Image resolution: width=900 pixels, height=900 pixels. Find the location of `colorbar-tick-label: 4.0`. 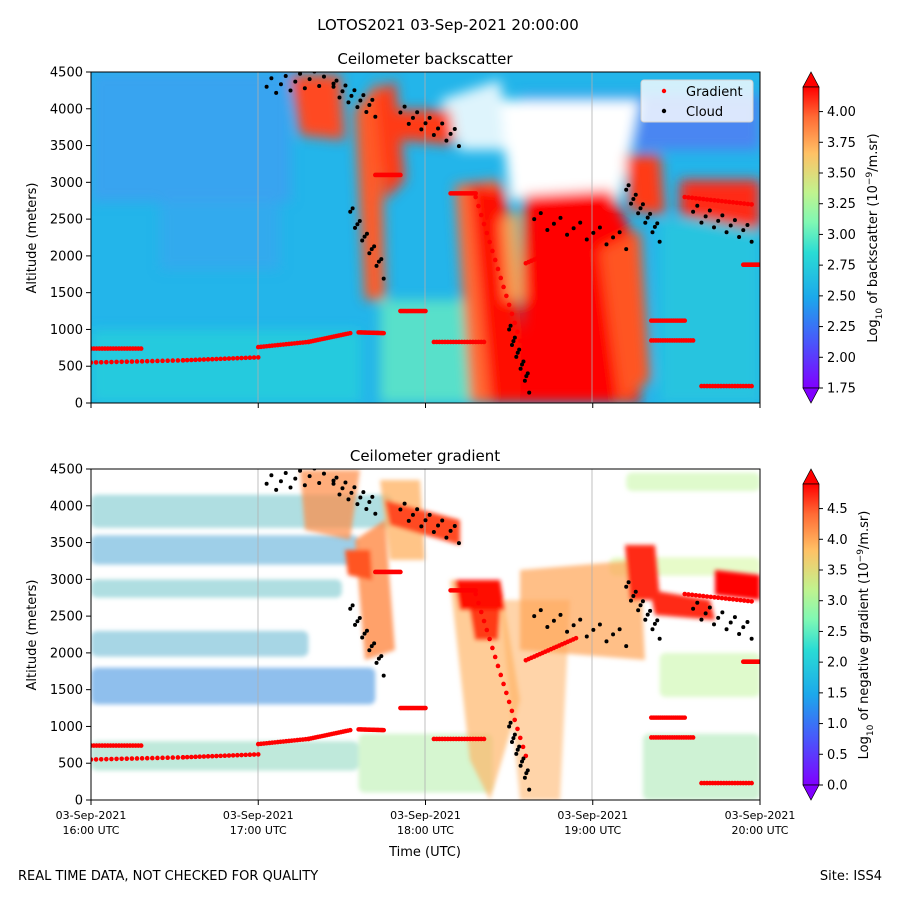

colorbar-tick-label: 4.0 is located at coordinates (837, 540).